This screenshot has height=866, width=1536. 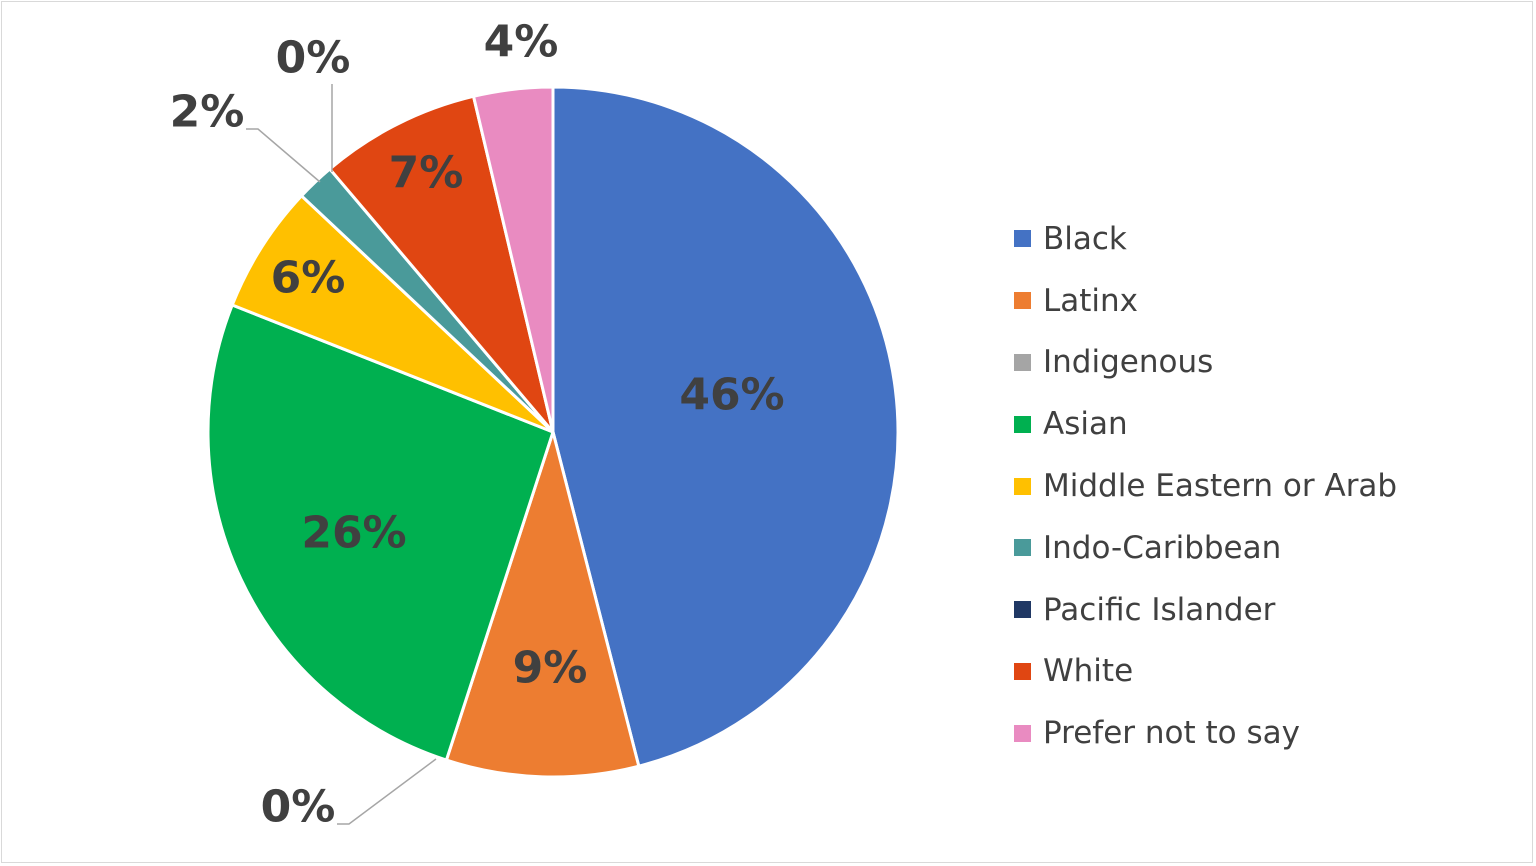 What do you see at coordinates (1022, 486) in the screenshot?
I see `legend-swatch-middle-eastern-or-arab` at bounding box center [1022, 486].